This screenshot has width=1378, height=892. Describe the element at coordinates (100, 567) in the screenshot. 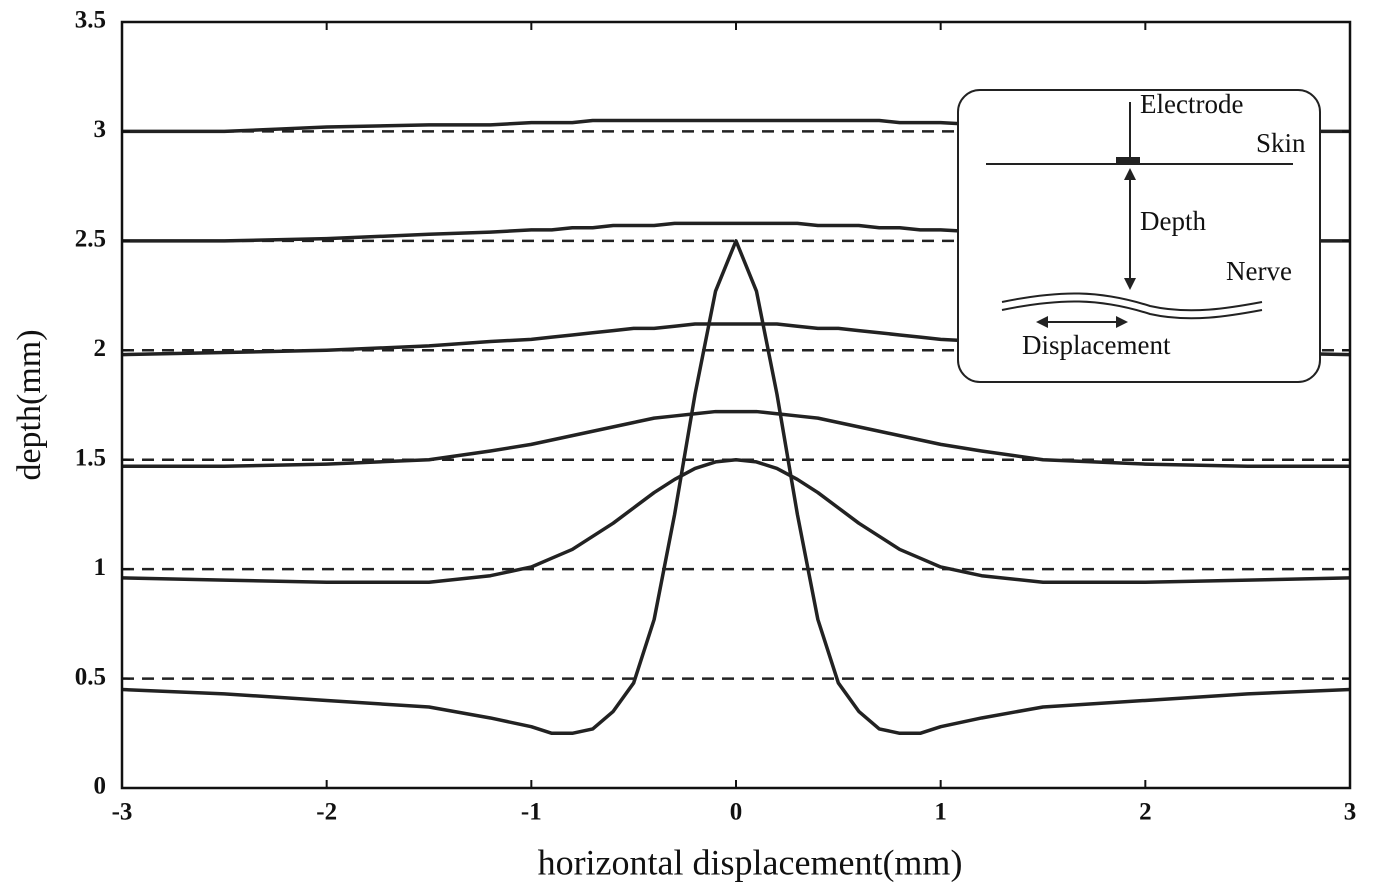

I see `y-tick-label: 1` at that location.